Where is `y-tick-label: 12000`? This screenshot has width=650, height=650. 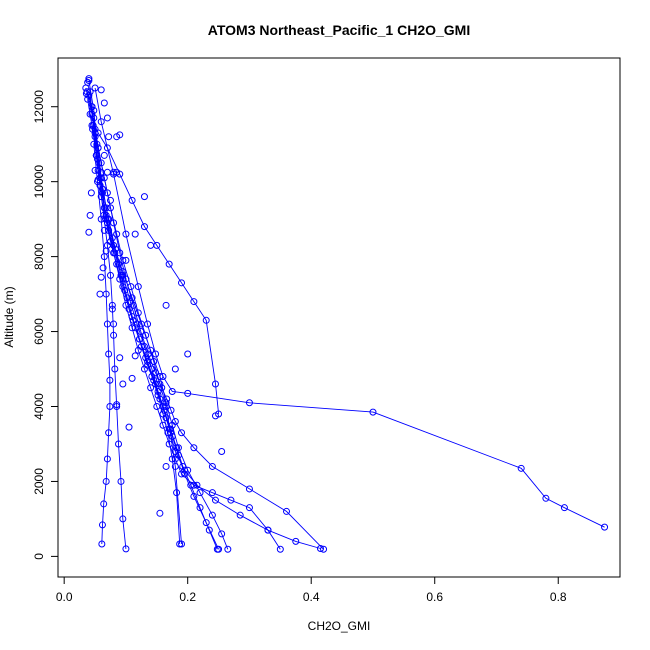 y-tick-label: 12000 is located at coordinates (39, 107).